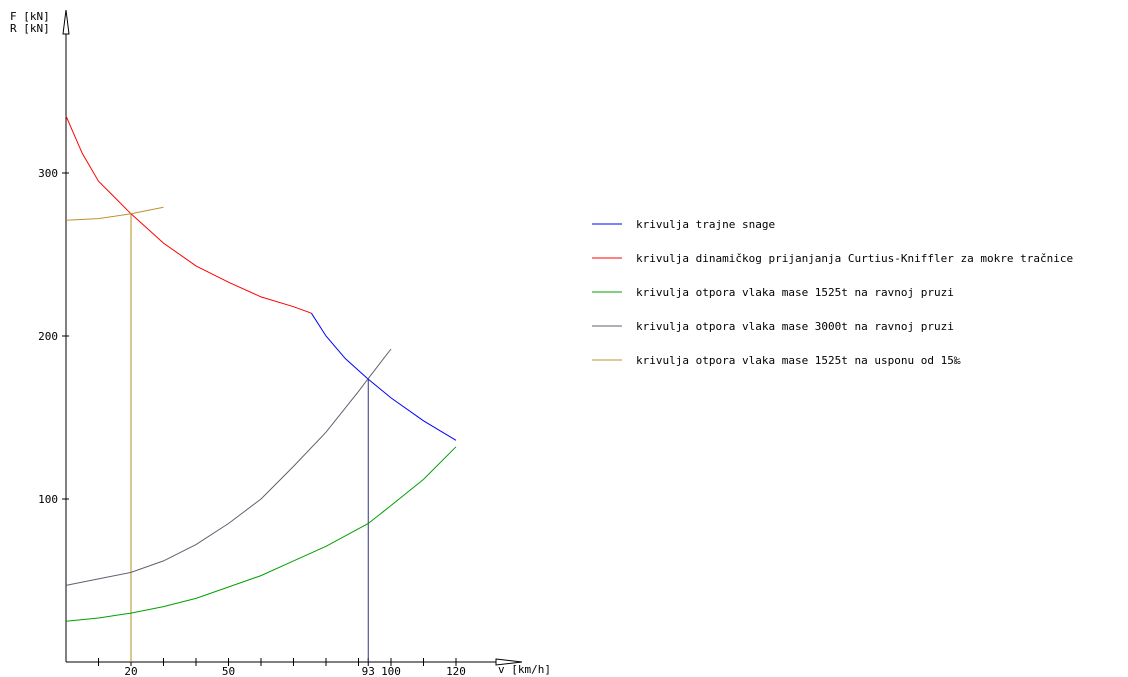 The image size is (1128, 677). I want to click on y-axis-arrow-icon, so click(66, 22).